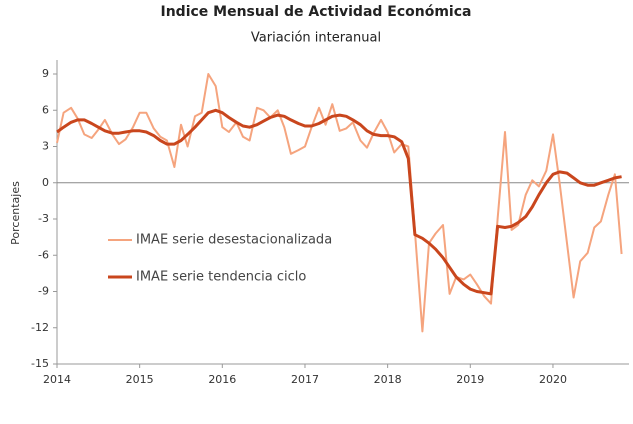  Describe the element at coordinates (316, 12) in the screenshot. I see `chart-title: Indice Mensual de Actividad Económica` at that location.